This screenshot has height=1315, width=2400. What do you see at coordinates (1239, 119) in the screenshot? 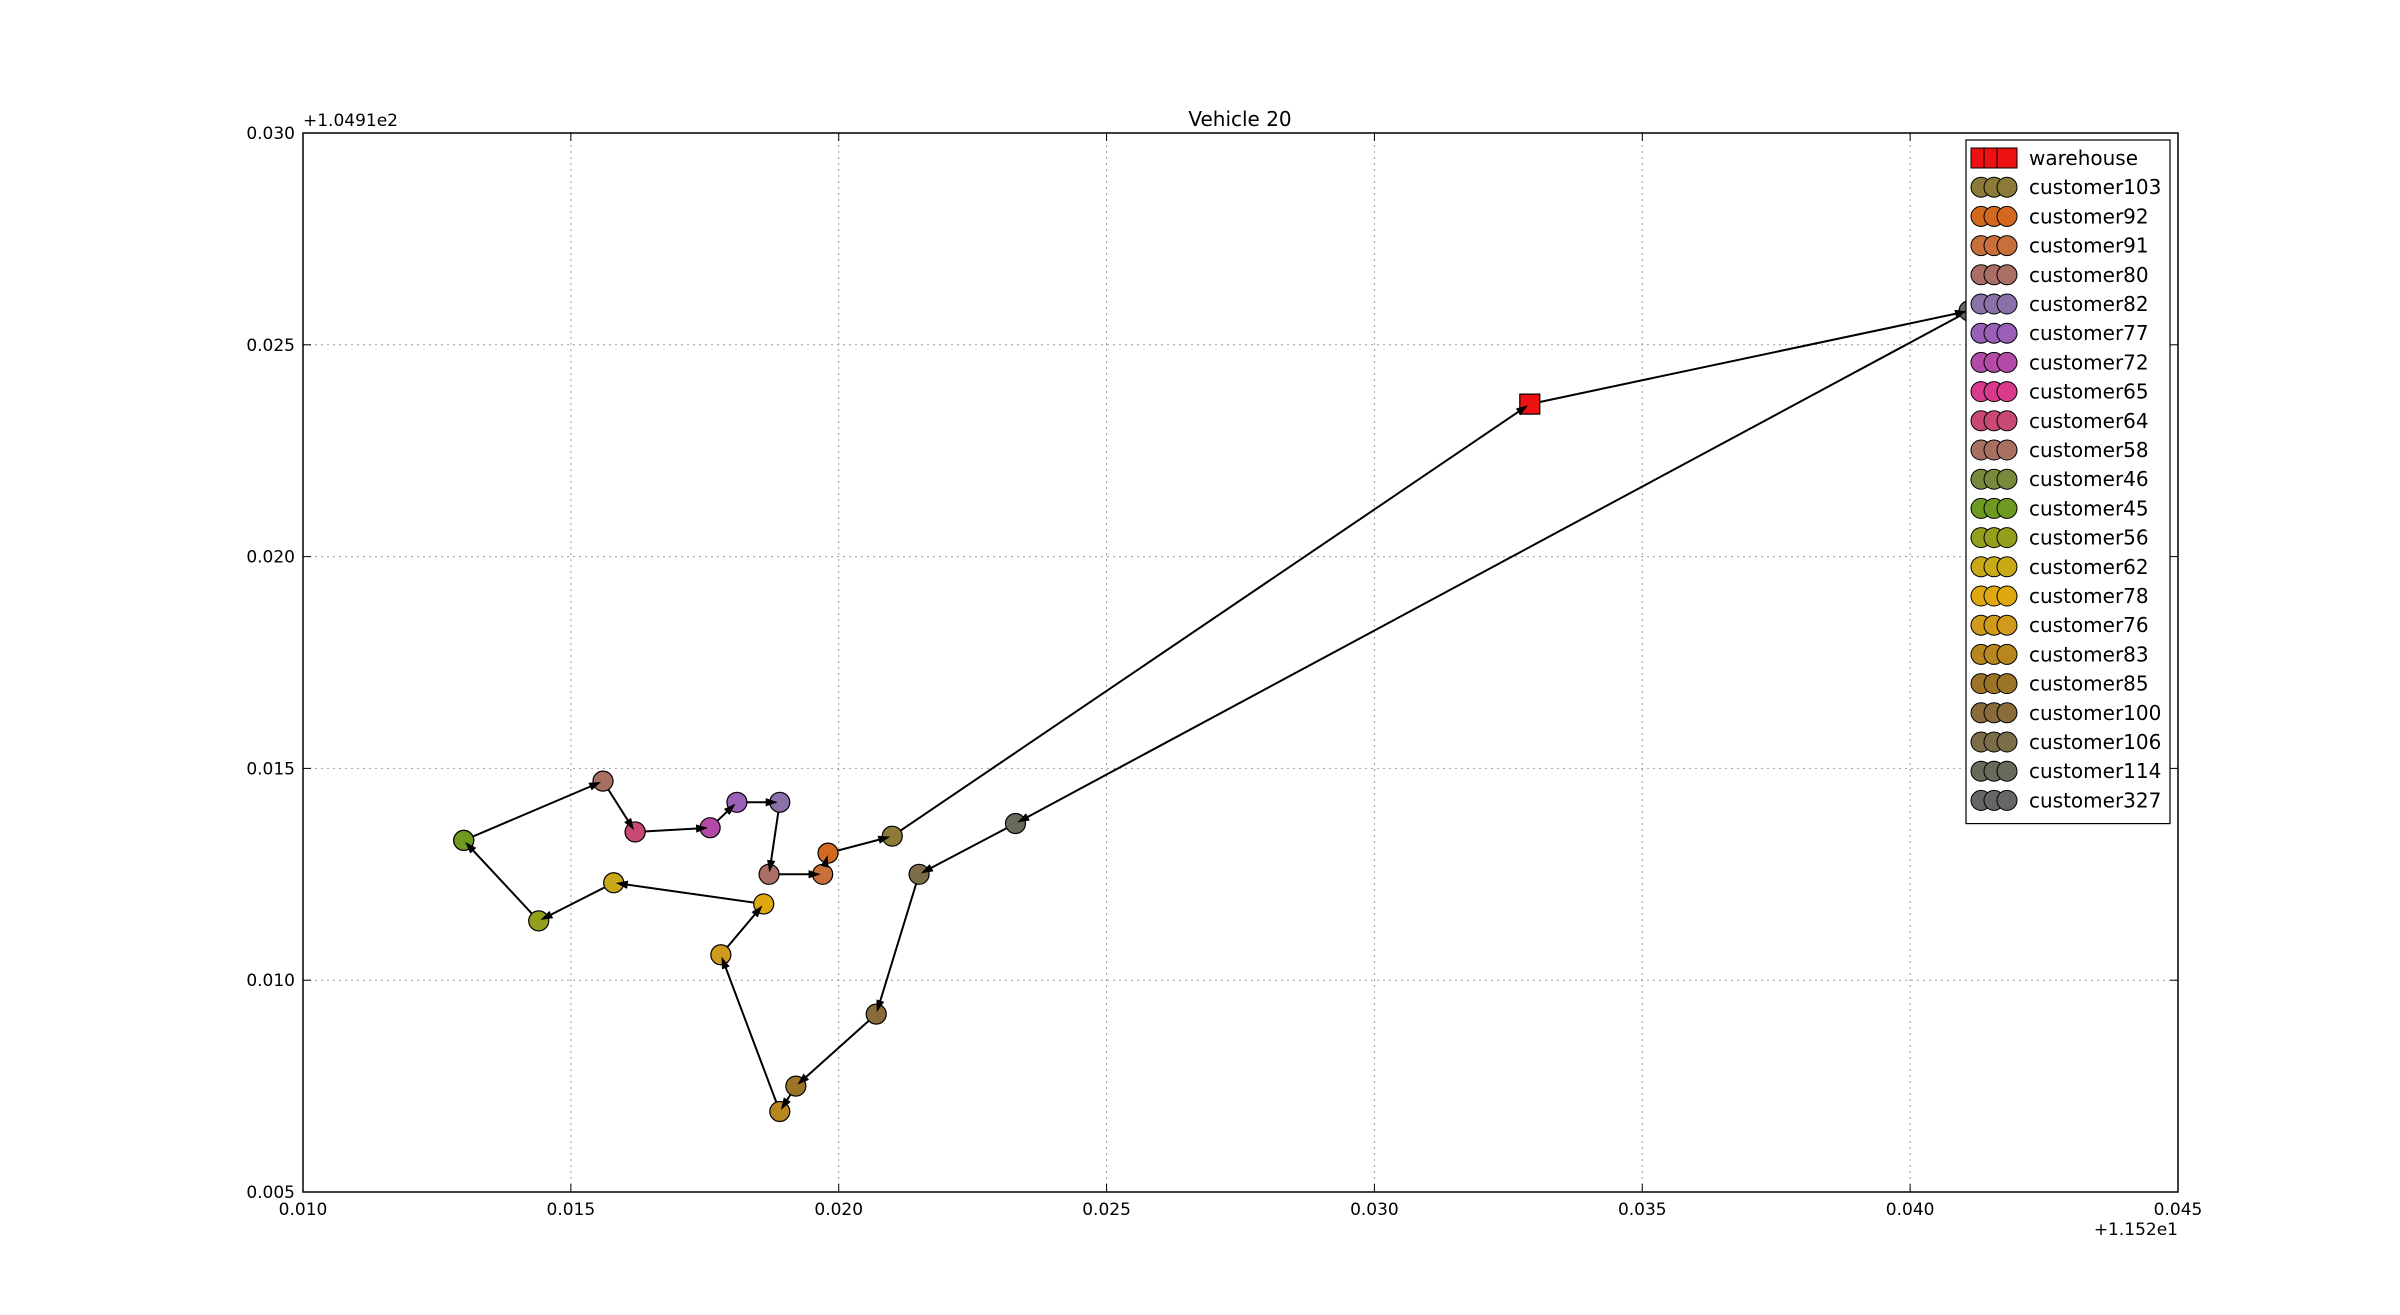
I see `chart-title: Vehicle 20` at bounding box center [1239, 119].